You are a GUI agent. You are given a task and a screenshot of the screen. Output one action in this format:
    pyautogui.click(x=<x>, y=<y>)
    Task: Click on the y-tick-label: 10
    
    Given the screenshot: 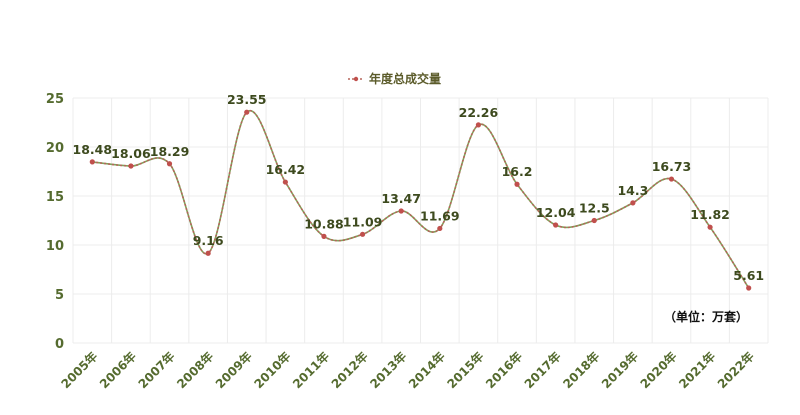 What is the action you would take?
    pyautogui.click(x=55, y=246)
    